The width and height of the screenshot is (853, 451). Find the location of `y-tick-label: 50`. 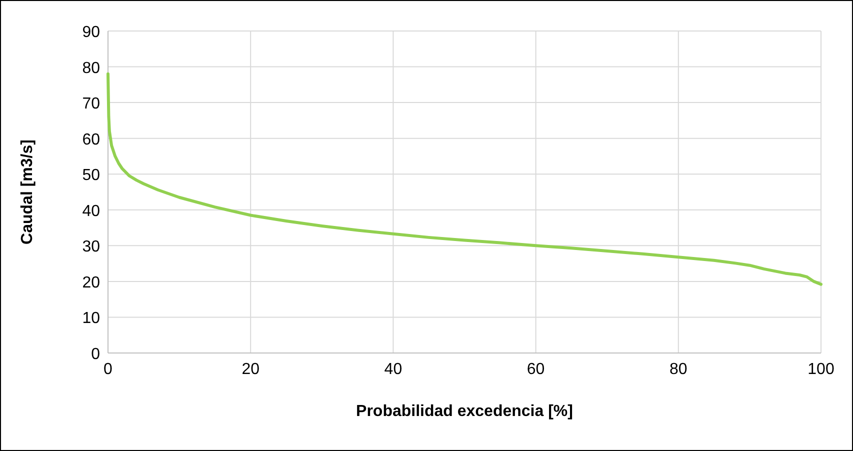

y-tick-label: 50 is located at coordinates (91, 175).